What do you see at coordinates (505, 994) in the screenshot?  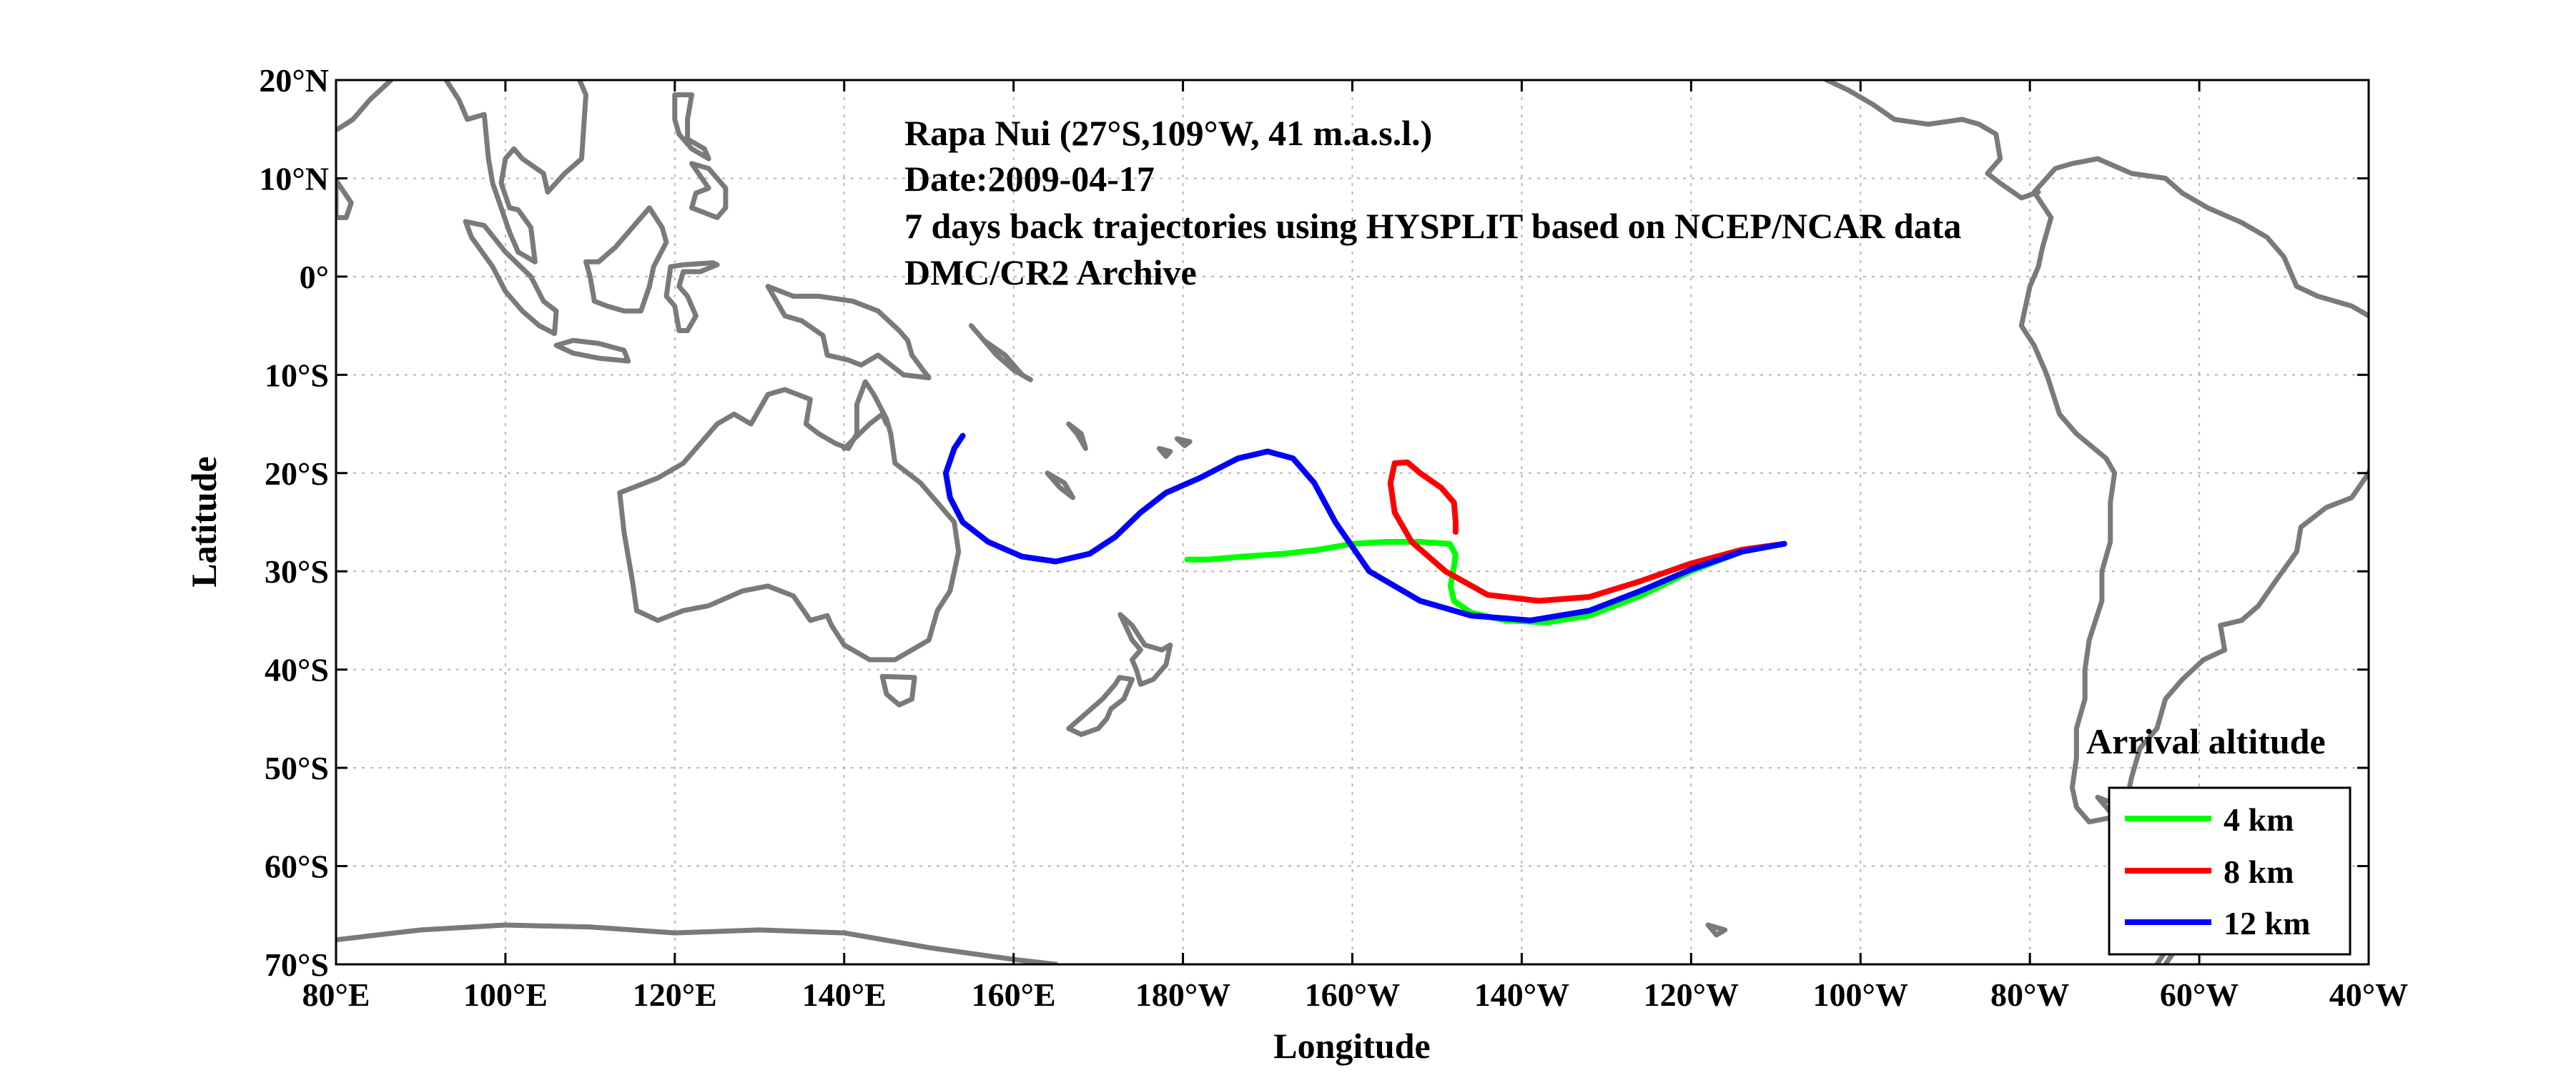 I see `x-tick-label-100dege: 100°E` at bounding box center [505, 994].